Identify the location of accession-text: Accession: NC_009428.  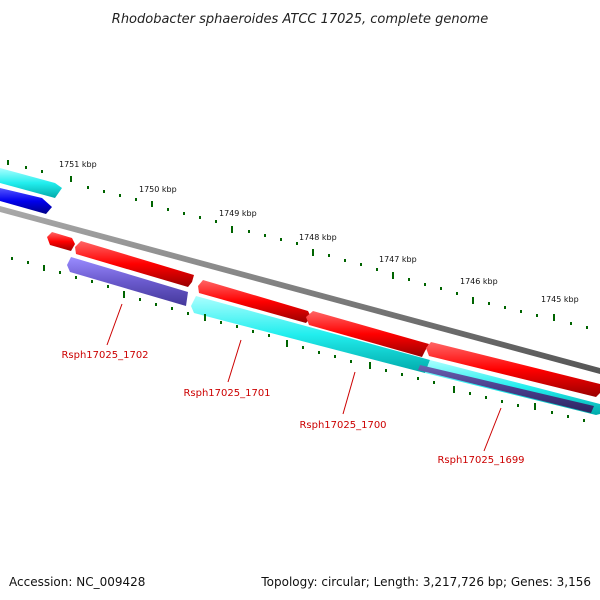
(77, 582).